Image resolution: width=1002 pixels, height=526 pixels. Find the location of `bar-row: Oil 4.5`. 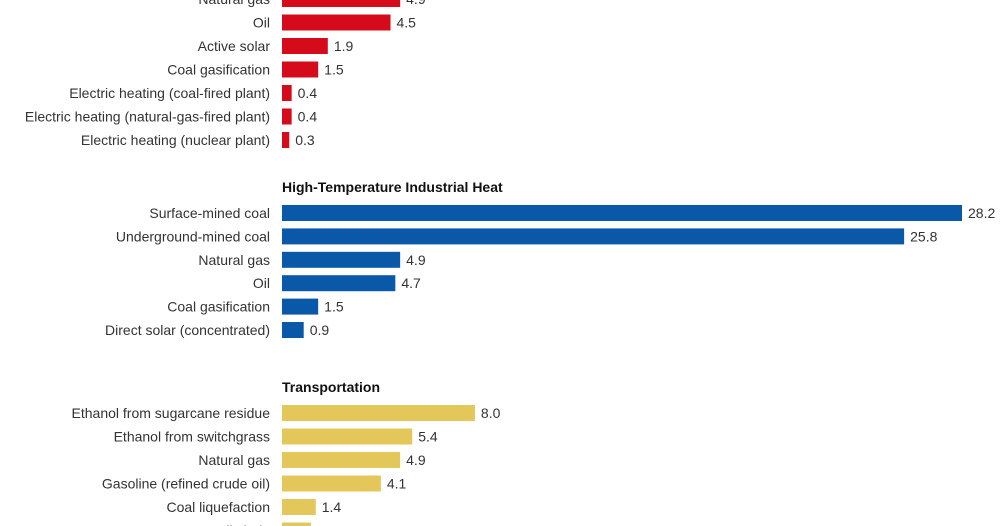

bar-row: Oil 4.5 is located at coordinates (335, 22).